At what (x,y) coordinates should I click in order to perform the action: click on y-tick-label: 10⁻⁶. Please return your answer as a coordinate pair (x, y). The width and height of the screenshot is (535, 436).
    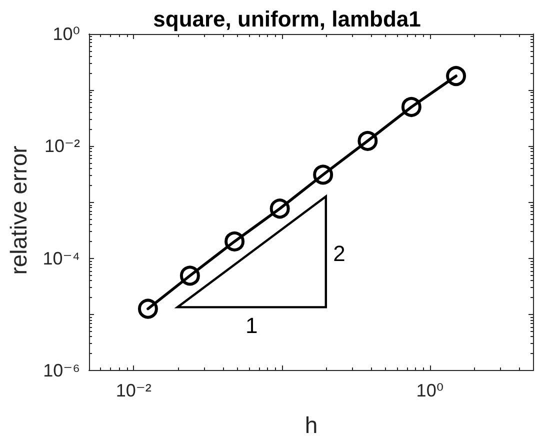
    Looking at the image, I should click on (61, 370).